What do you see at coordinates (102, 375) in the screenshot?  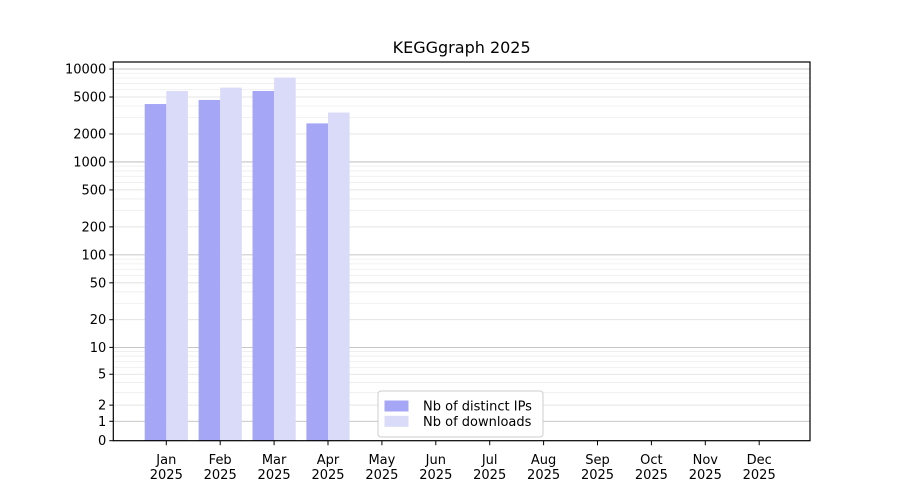 I see `y-tick-label-5: 5` at bounding box center [102, 375].